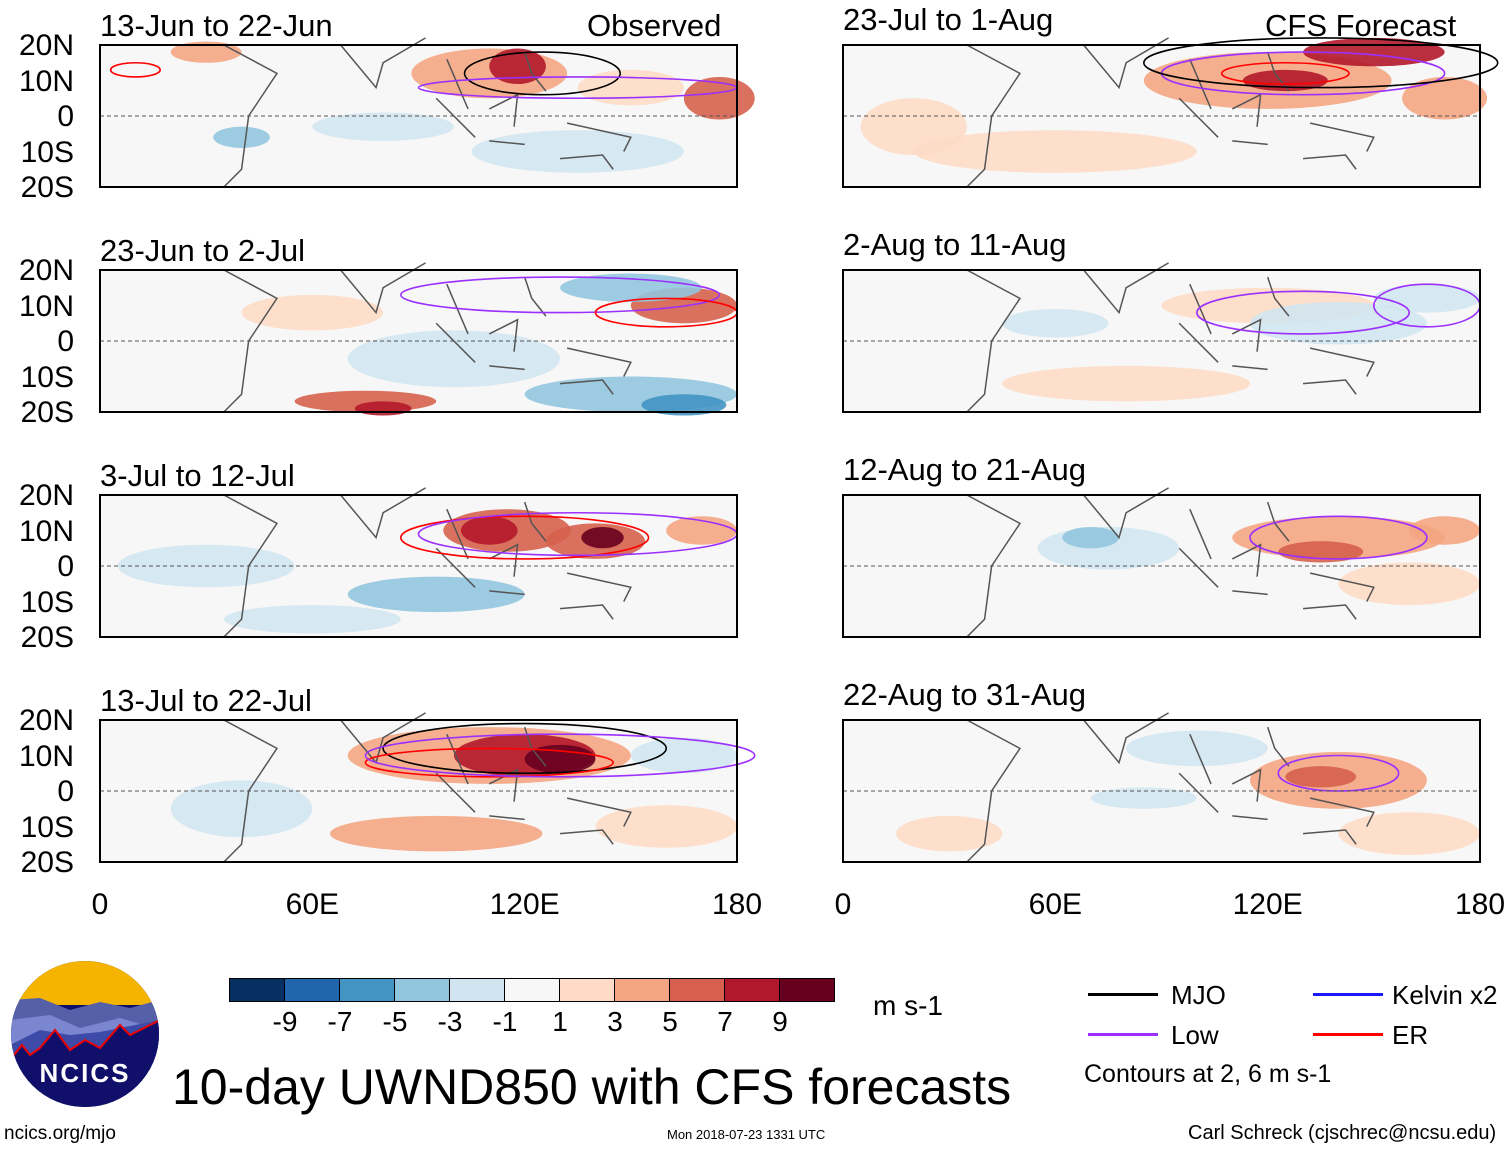 The image size is (1510, 1149). I want to click on panel-label-cfs-forecast: CFS Forecast, so click(1361, 25).